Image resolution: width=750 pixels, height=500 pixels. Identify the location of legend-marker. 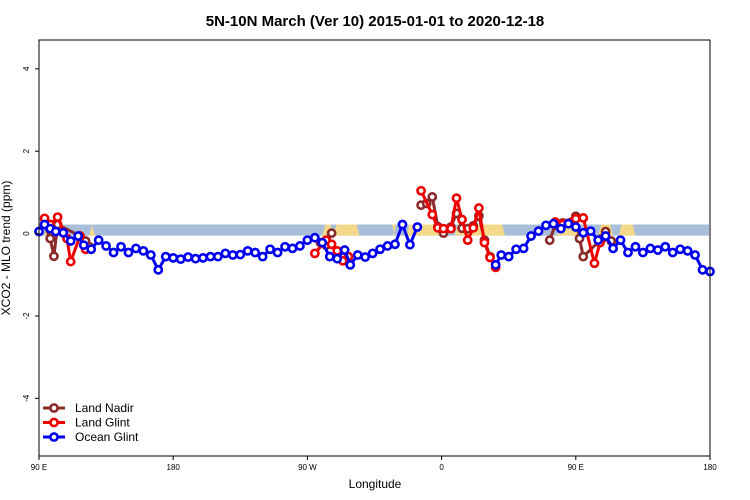
(54, 422).